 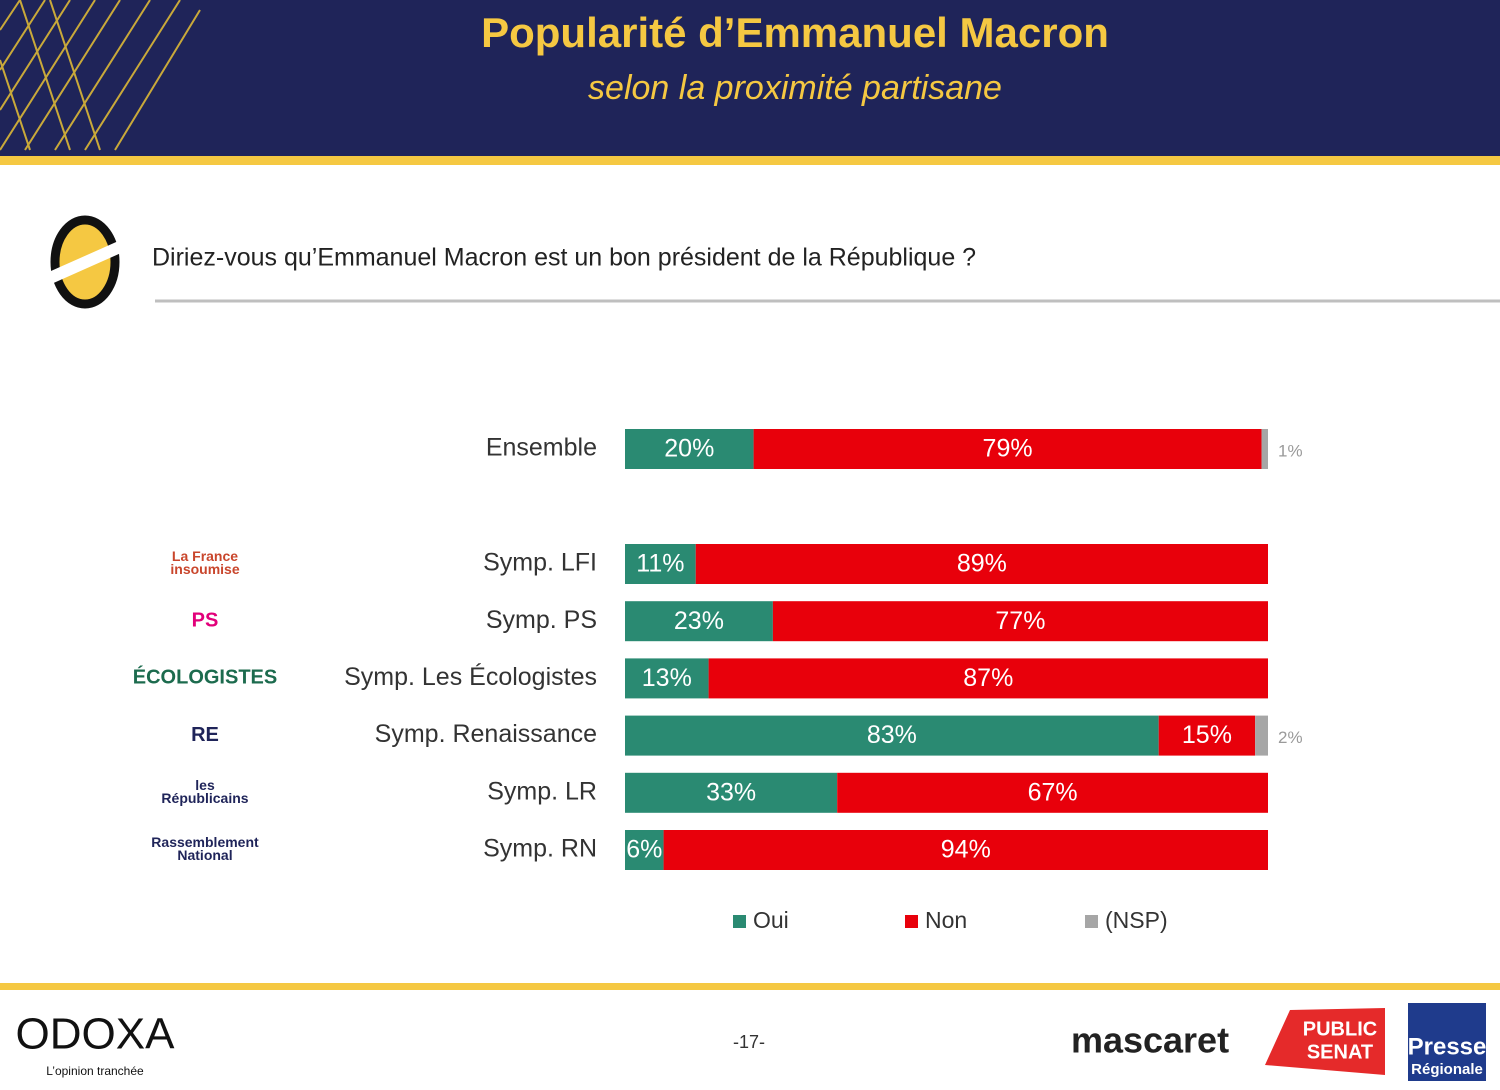 What do you see at coordinates (1447, 1046) in the screenshot?
I see `partner-logo: Presse` at bounding box center [1447, 1046].